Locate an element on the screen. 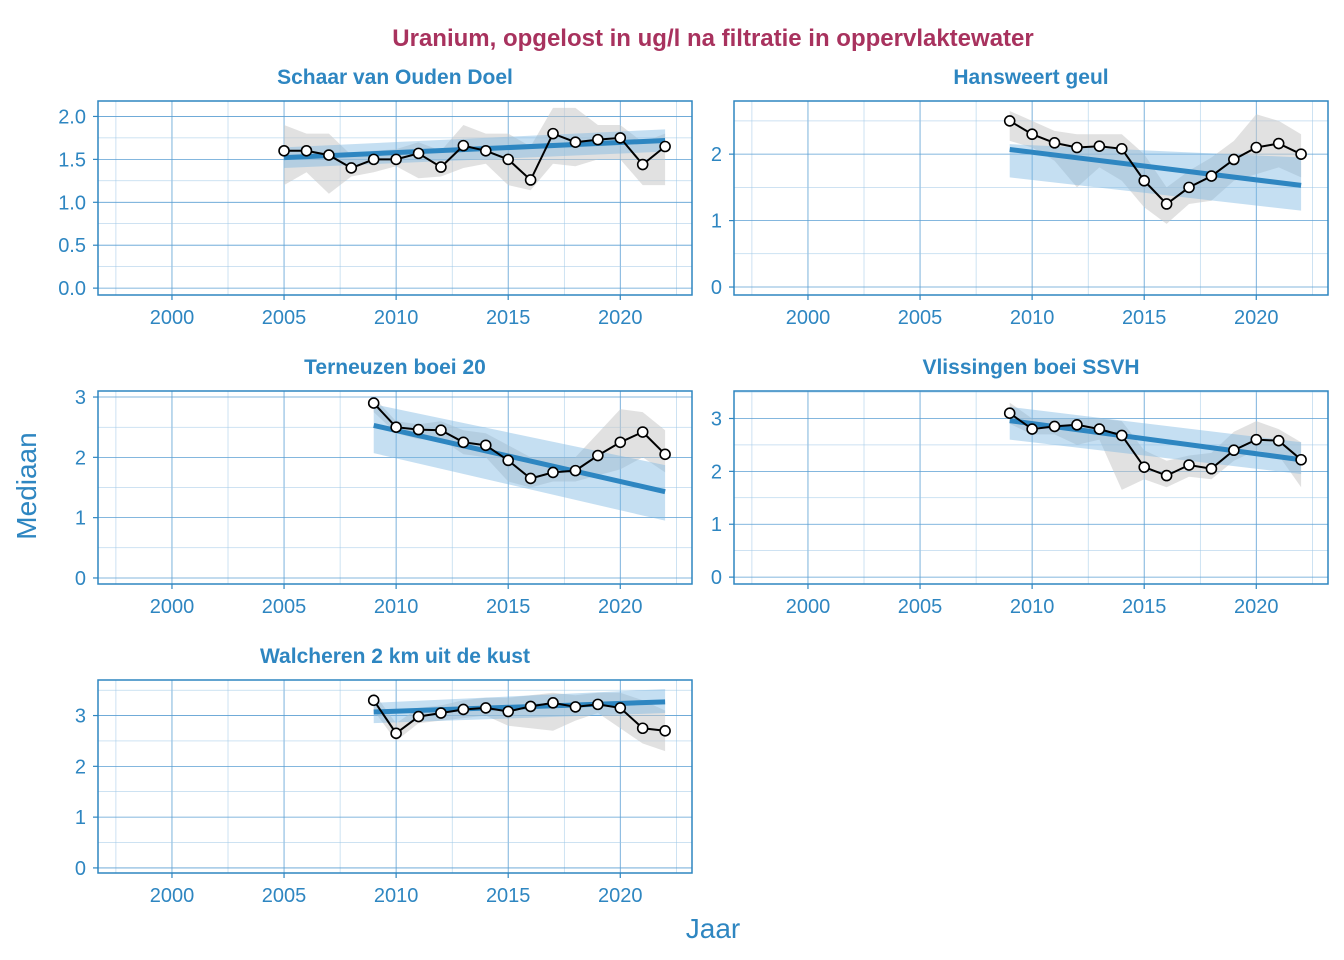  panel-title: Hansweert geul is located at coordinates (1030, 77).